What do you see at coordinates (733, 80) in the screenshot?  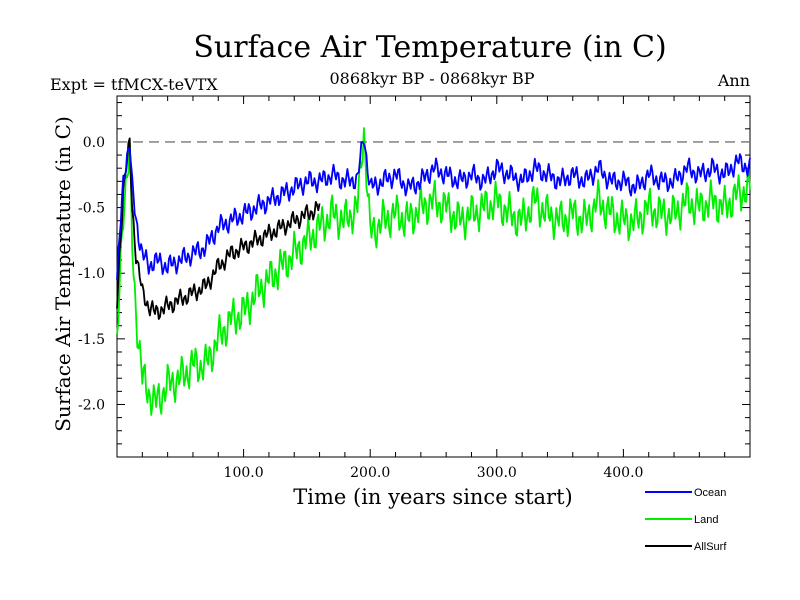 I see `season-label: Ann` at bounding box center [733, 80].